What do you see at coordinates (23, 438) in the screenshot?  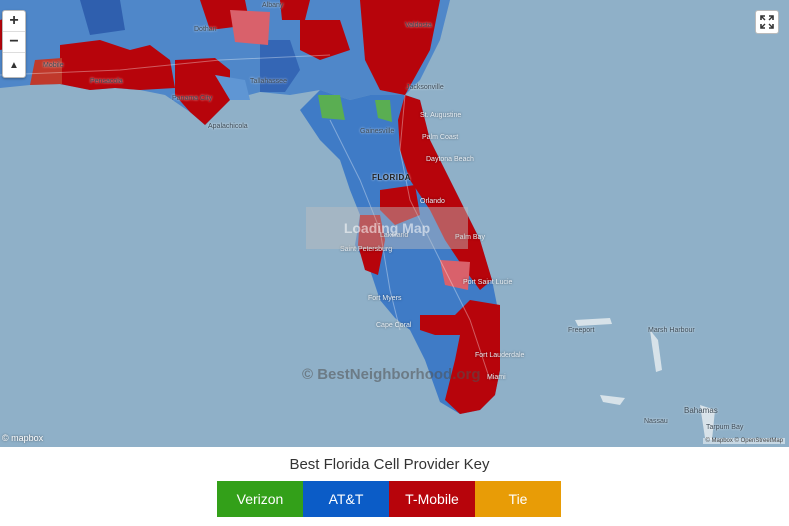 I see `mapbox-logo: © mapbox` at bounding box center [23, 438].